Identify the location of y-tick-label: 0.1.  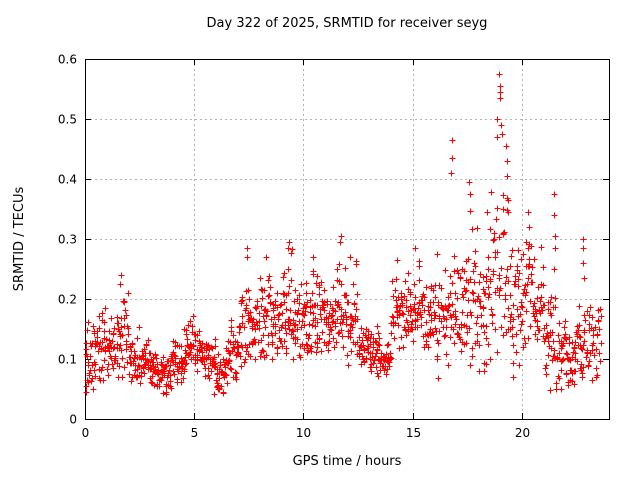
(67, 360).